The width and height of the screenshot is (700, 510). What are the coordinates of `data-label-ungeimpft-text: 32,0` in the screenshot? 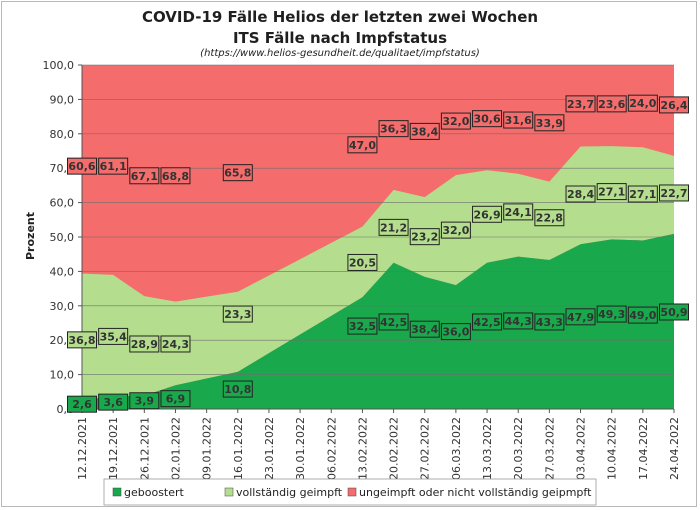 It's located at (455, 121).